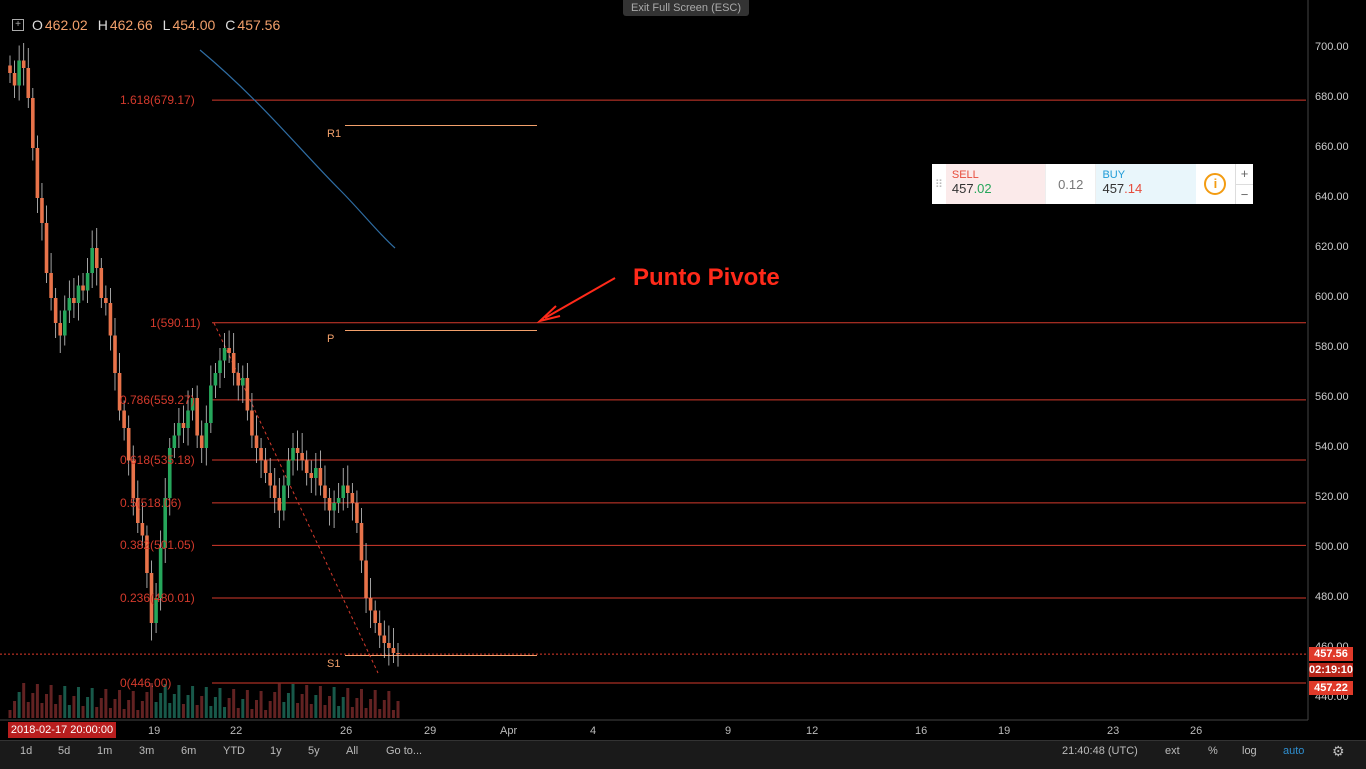  Describe the element at coordinates (938, 184) in the screenshot. I see `drag-handle-icon: ⠿` at that location.